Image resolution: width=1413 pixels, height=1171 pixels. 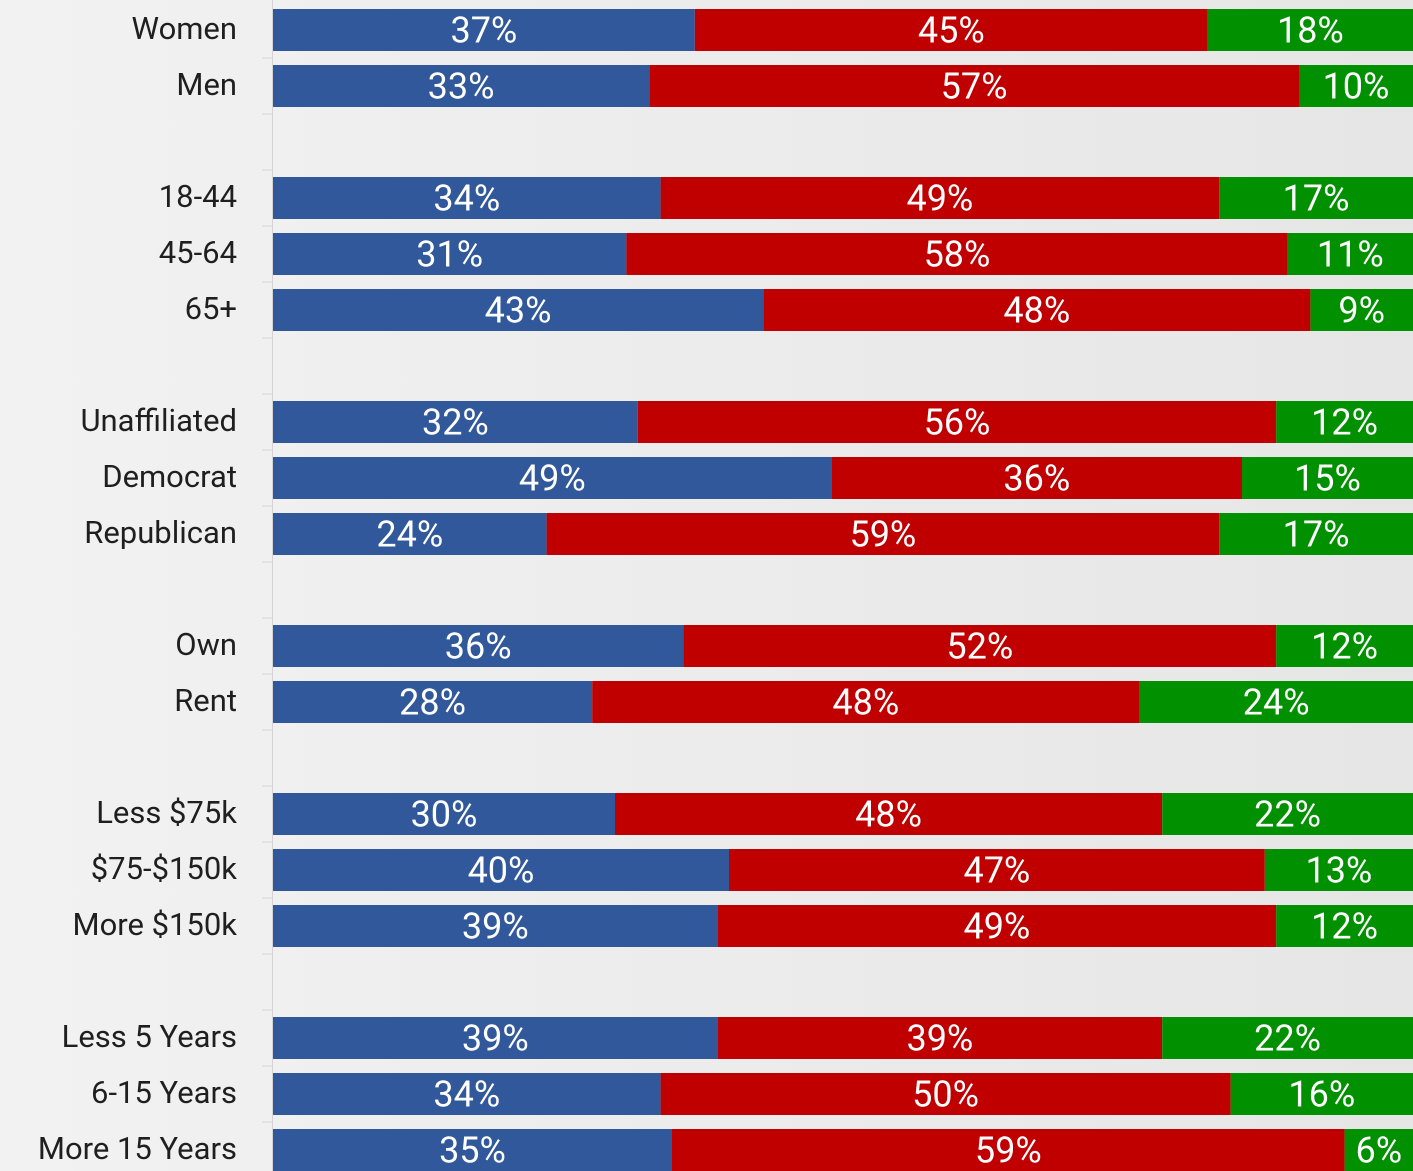 I want to click on value-label: 35%, so click(x=472, y=1150).